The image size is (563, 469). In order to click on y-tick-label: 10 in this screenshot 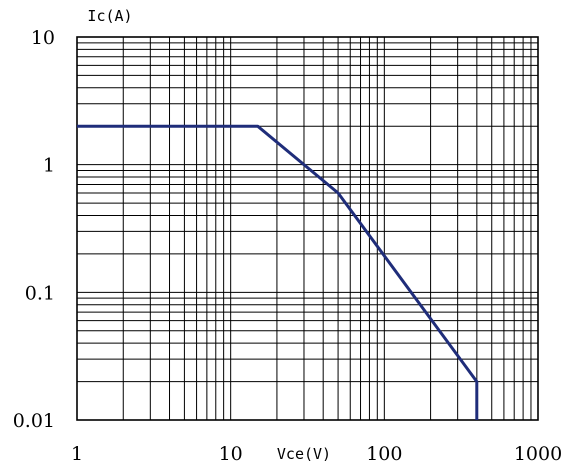, I will do `click(43, 38)`.